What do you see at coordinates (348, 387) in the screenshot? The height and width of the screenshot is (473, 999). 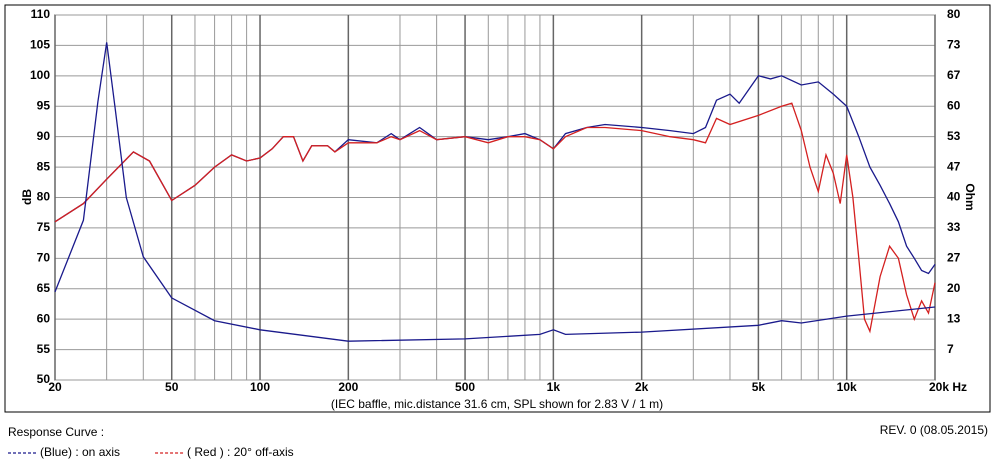 I see `x-tick-label: 200` at bounding box center [348, 387].